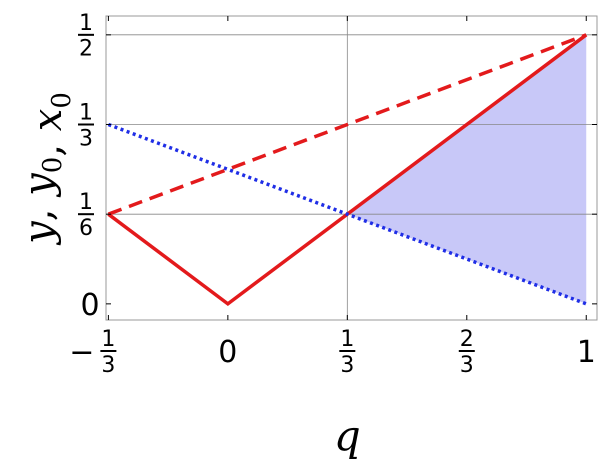  Describe the element at coordinates (89, 305) in the screenshot. I see `y-tick-label-0: 0` at that location.